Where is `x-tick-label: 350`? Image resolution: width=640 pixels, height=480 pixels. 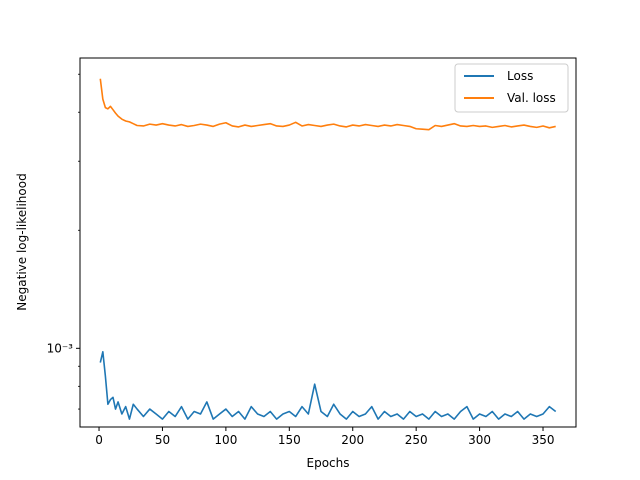
x-tick-label: 350 is located at coordinates (543, 440).